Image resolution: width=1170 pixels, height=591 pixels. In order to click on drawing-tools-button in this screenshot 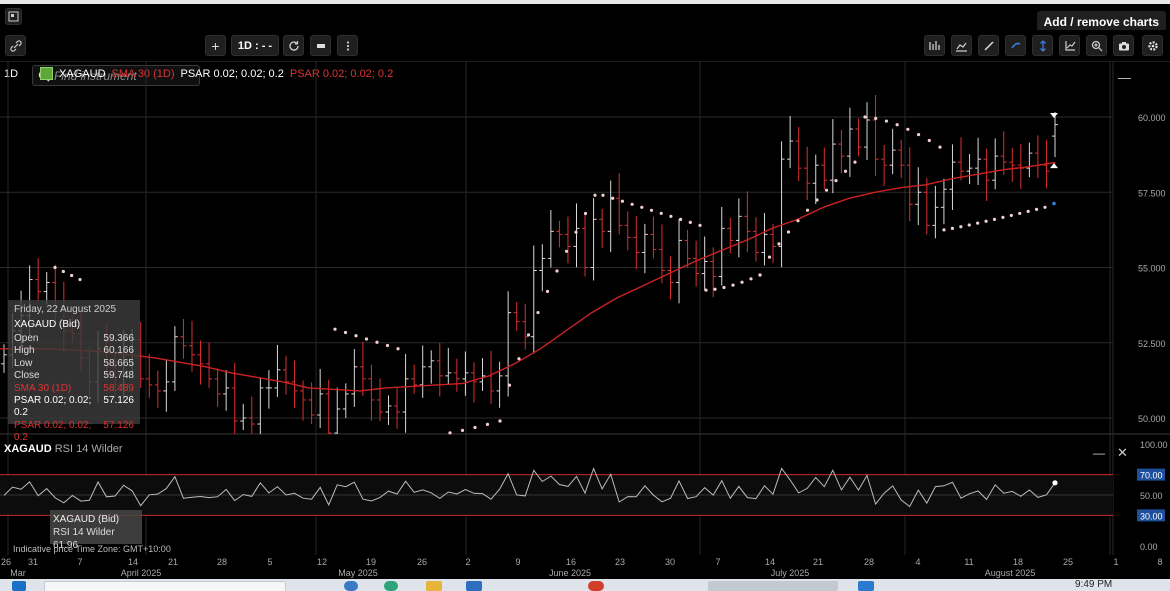, I will do `click(961, 45)`.